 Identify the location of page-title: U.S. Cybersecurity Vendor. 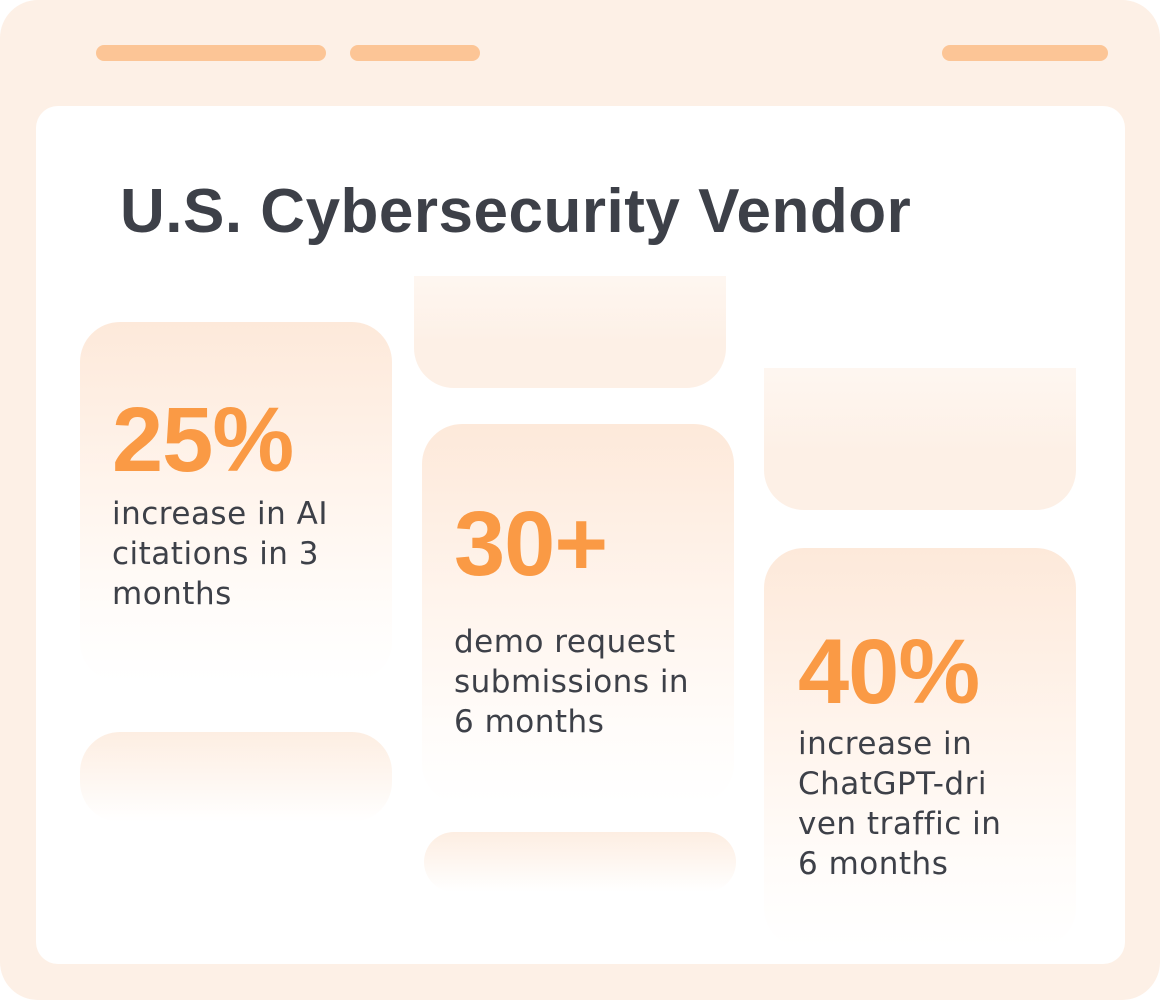
(516, 211).